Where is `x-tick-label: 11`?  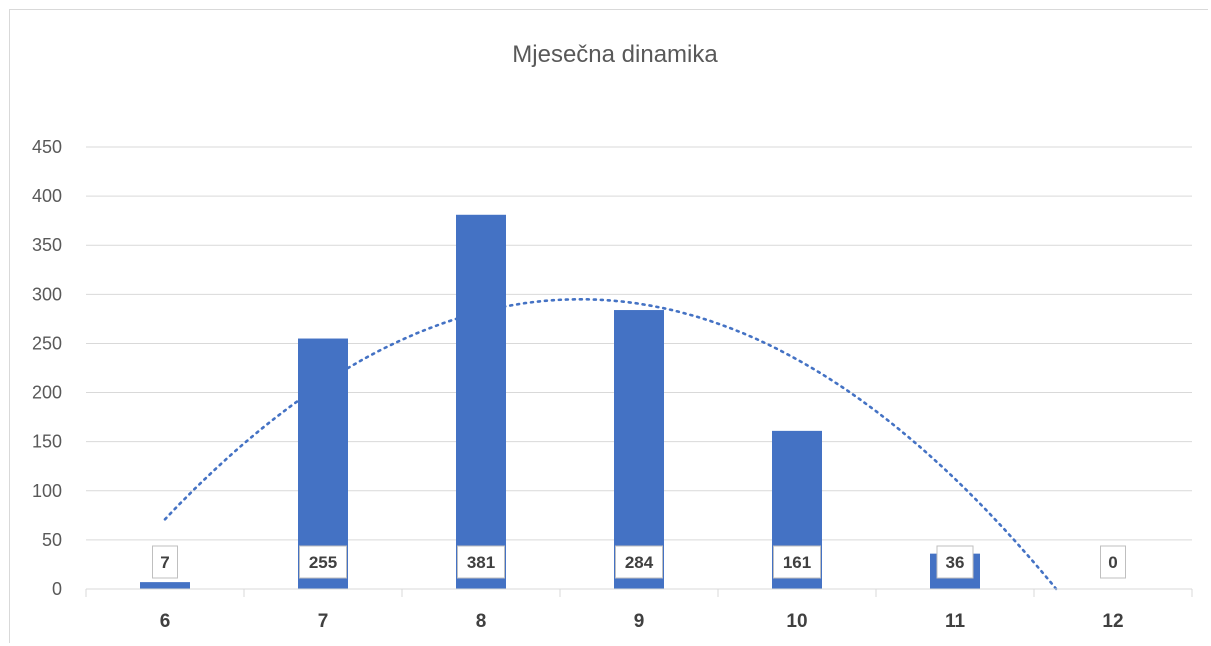 x-tick-label: 11 is located at coordinates (955, 621).